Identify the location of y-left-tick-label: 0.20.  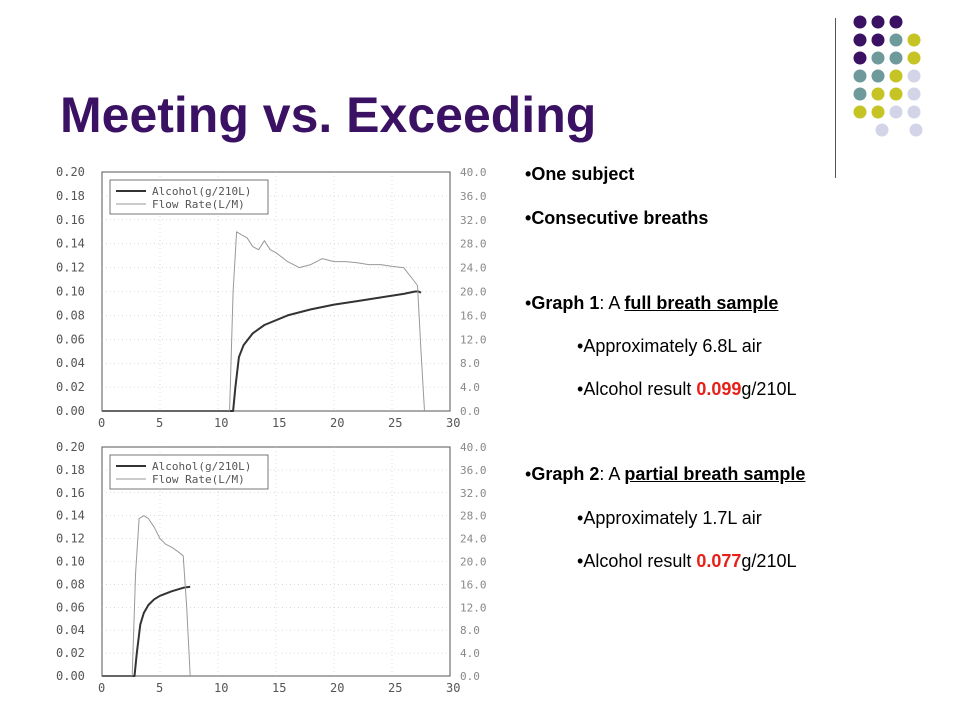
(70, 172).